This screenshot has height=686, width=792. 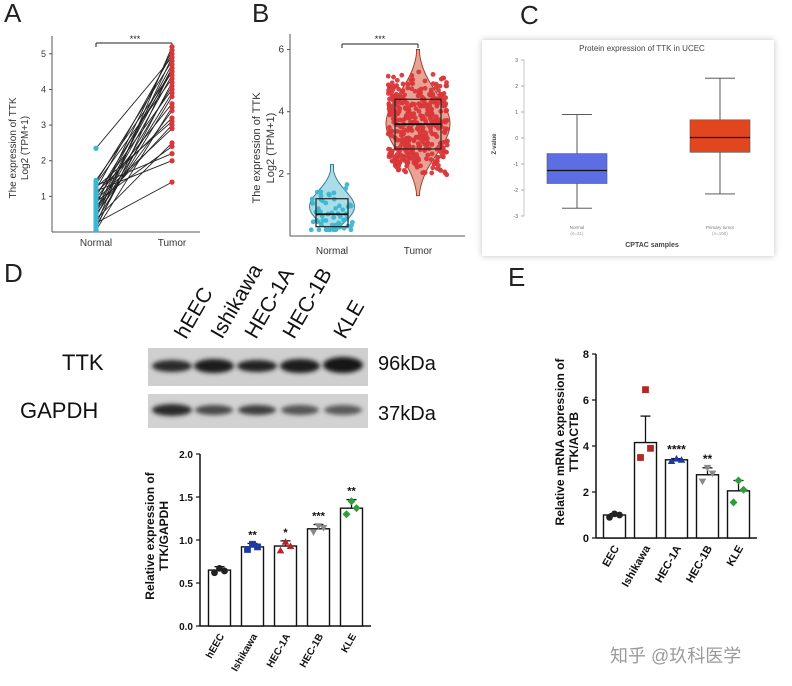 What do you see at coordinates (186, 627) in the screenshot?
I see `chart-d-ytick-label: 0.0` at bounding box center [186, 627].